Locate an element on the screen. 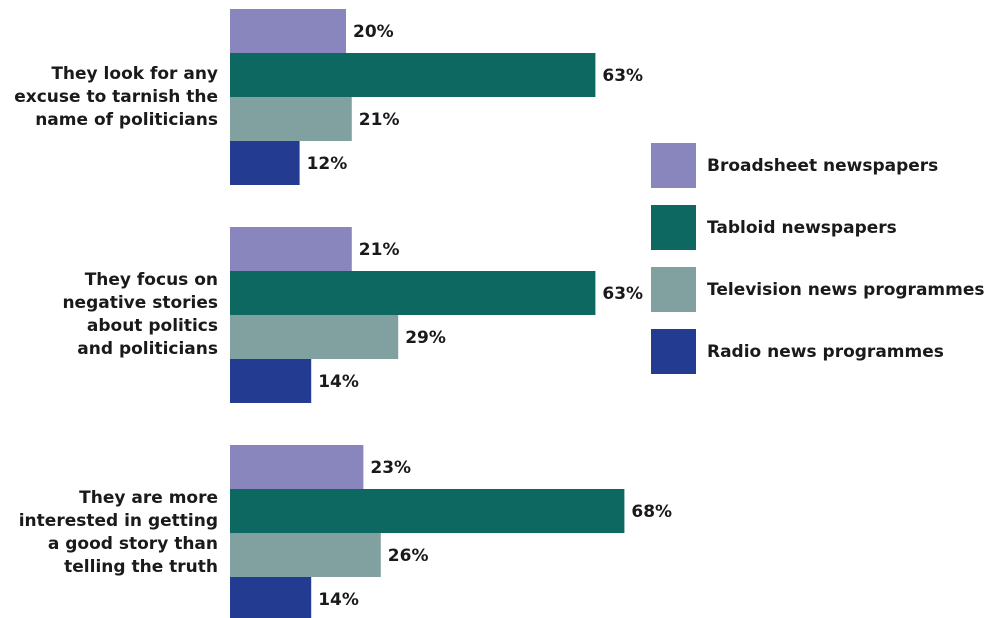 The height and width of the screenshot is (618, 1003). category-label-line: interested in getting is located at coordinates (109, 521).